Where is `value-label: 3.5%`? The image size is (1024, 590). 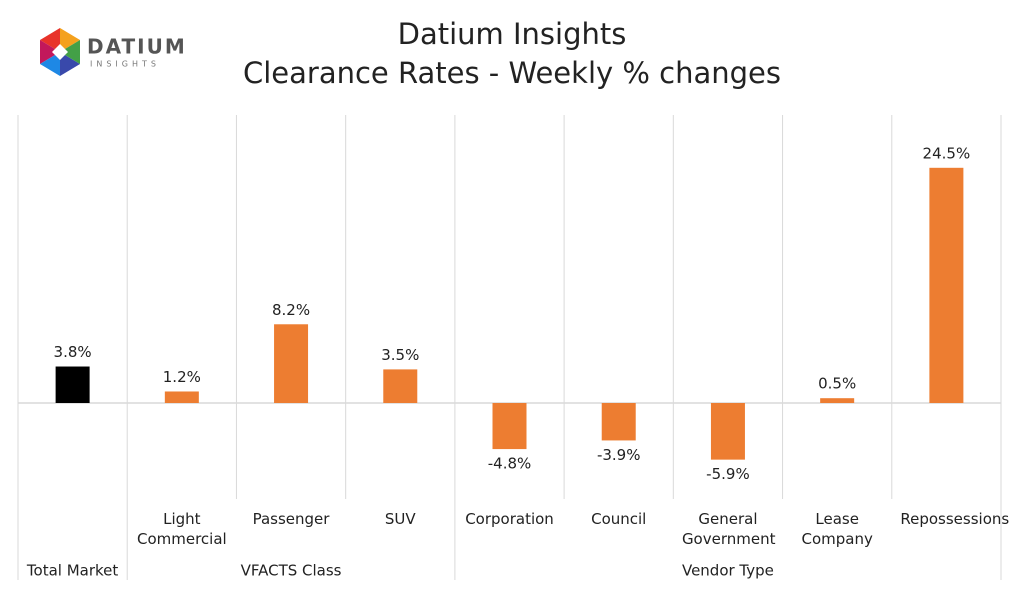 value-label: 3.5% is located at coordinates (400, 355).